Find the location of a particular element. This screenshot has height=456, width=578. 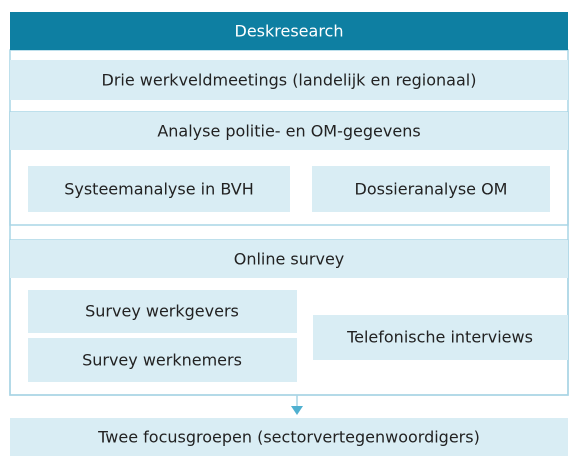

deskresearch-label: Deskresearch is located at coordinates (289, 31).